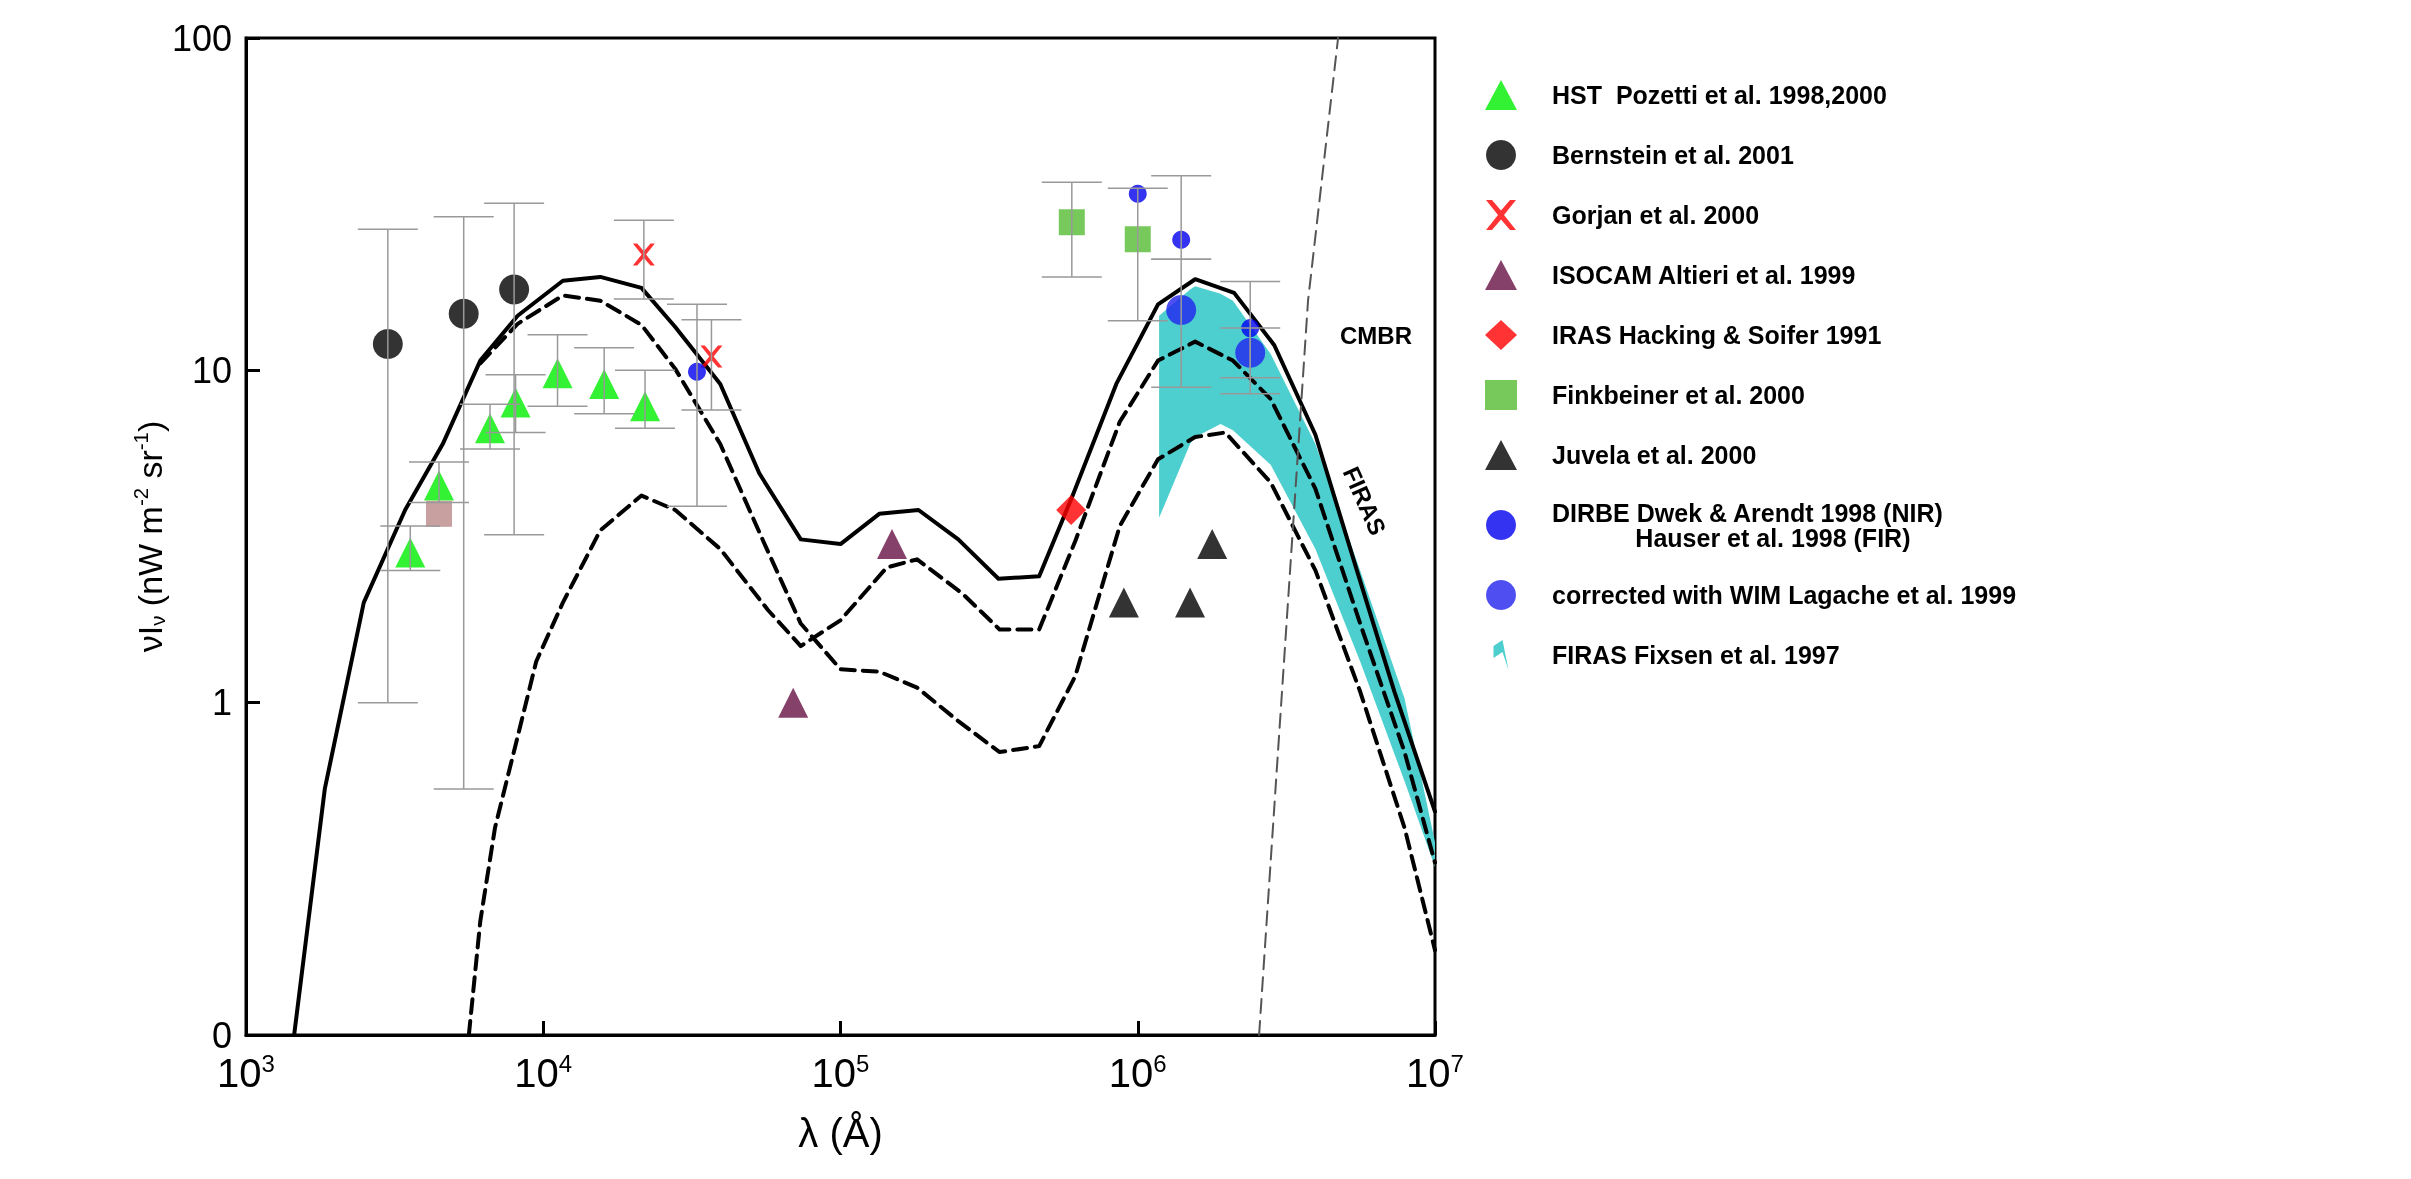 This screenshot has height=1179, width=2411. I want to click on legend-label: HST Pozetti et al. 1998,2000, so click(1719, 95).